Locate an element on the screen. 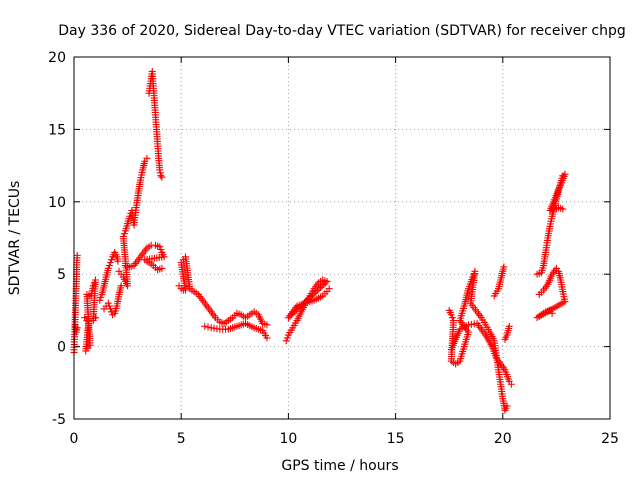 This screenshot has width=640, height=480. y-tick-label: 5 is located at coordinates (61, 275).